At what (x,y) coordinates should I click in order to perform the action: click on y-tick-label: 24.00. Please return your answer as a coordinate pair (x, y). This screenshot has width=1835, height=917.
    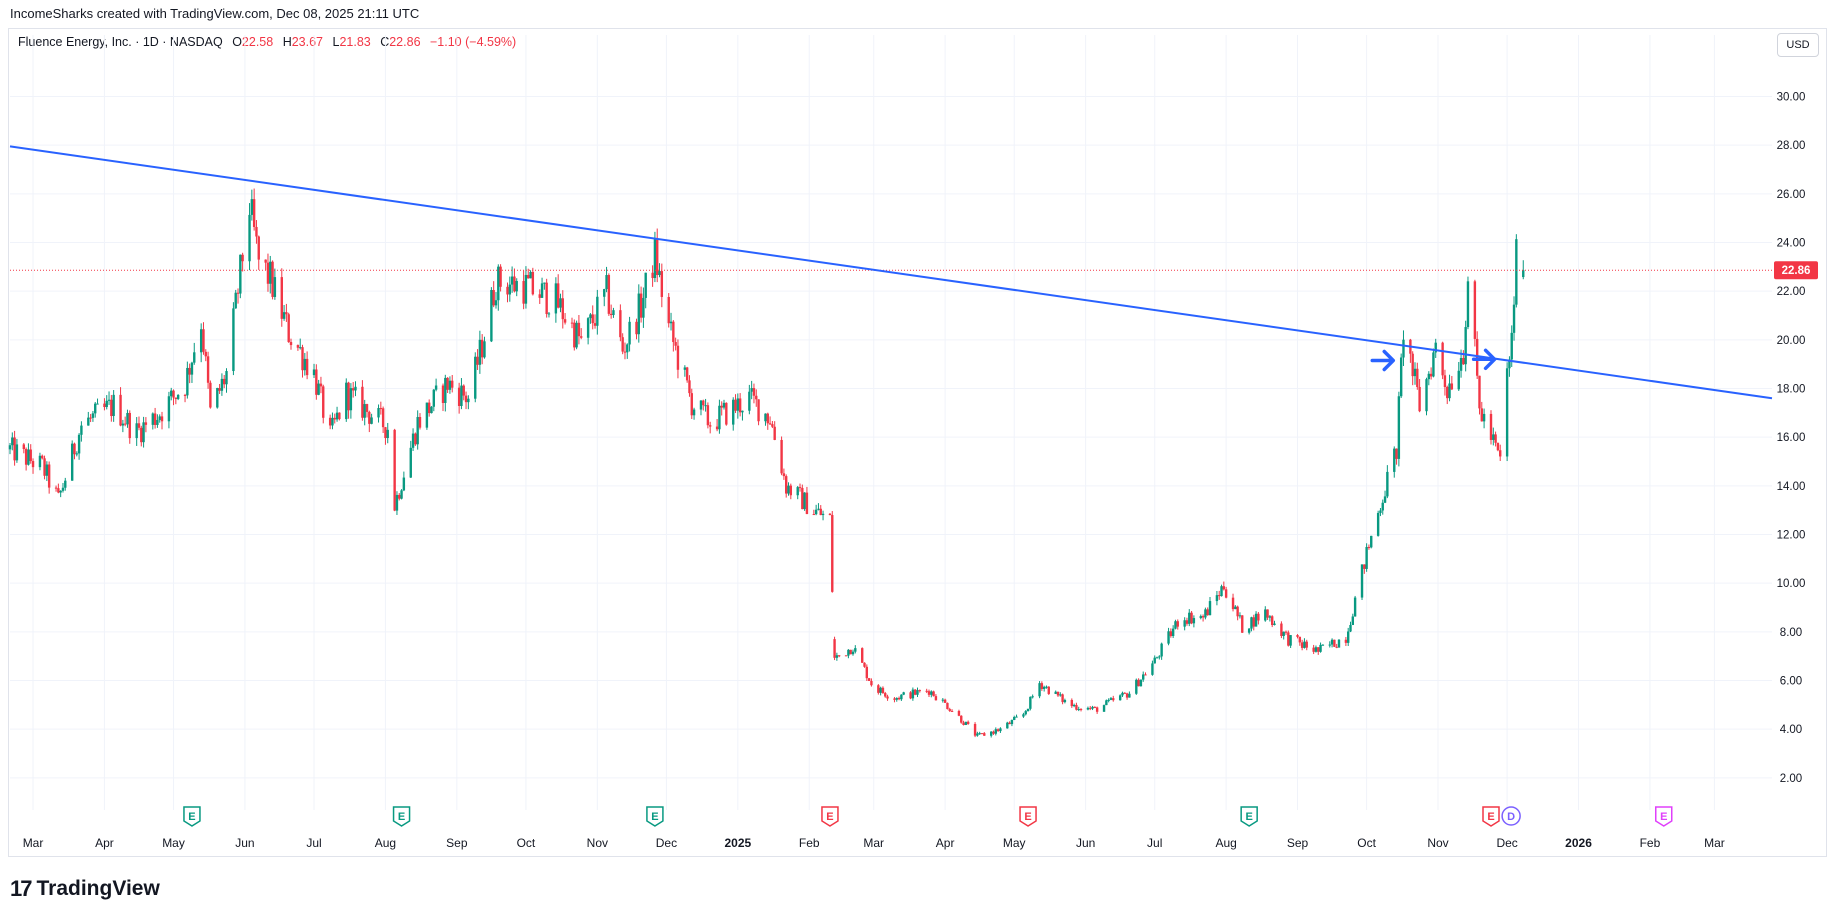
    Looking at the image, I should click on (1791, 244).